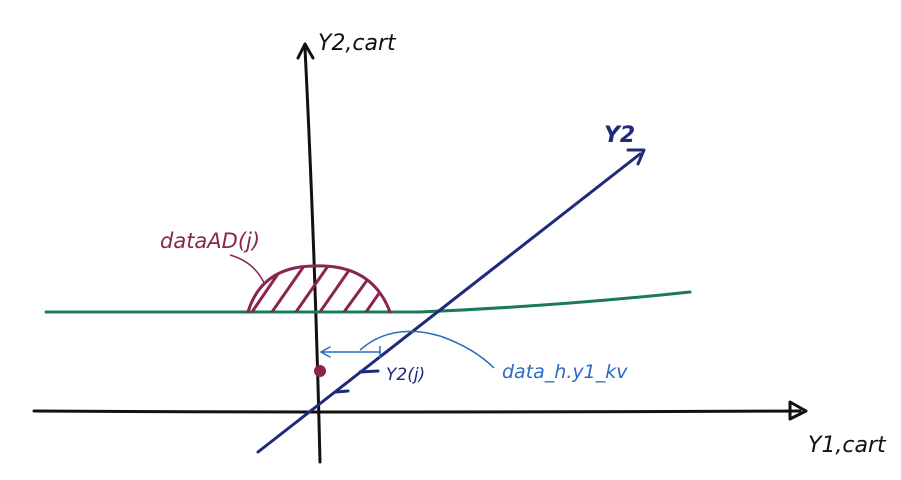 This screenshot has height=480, width=901. I want to click on tick-mark-lower, so click(342, 391).